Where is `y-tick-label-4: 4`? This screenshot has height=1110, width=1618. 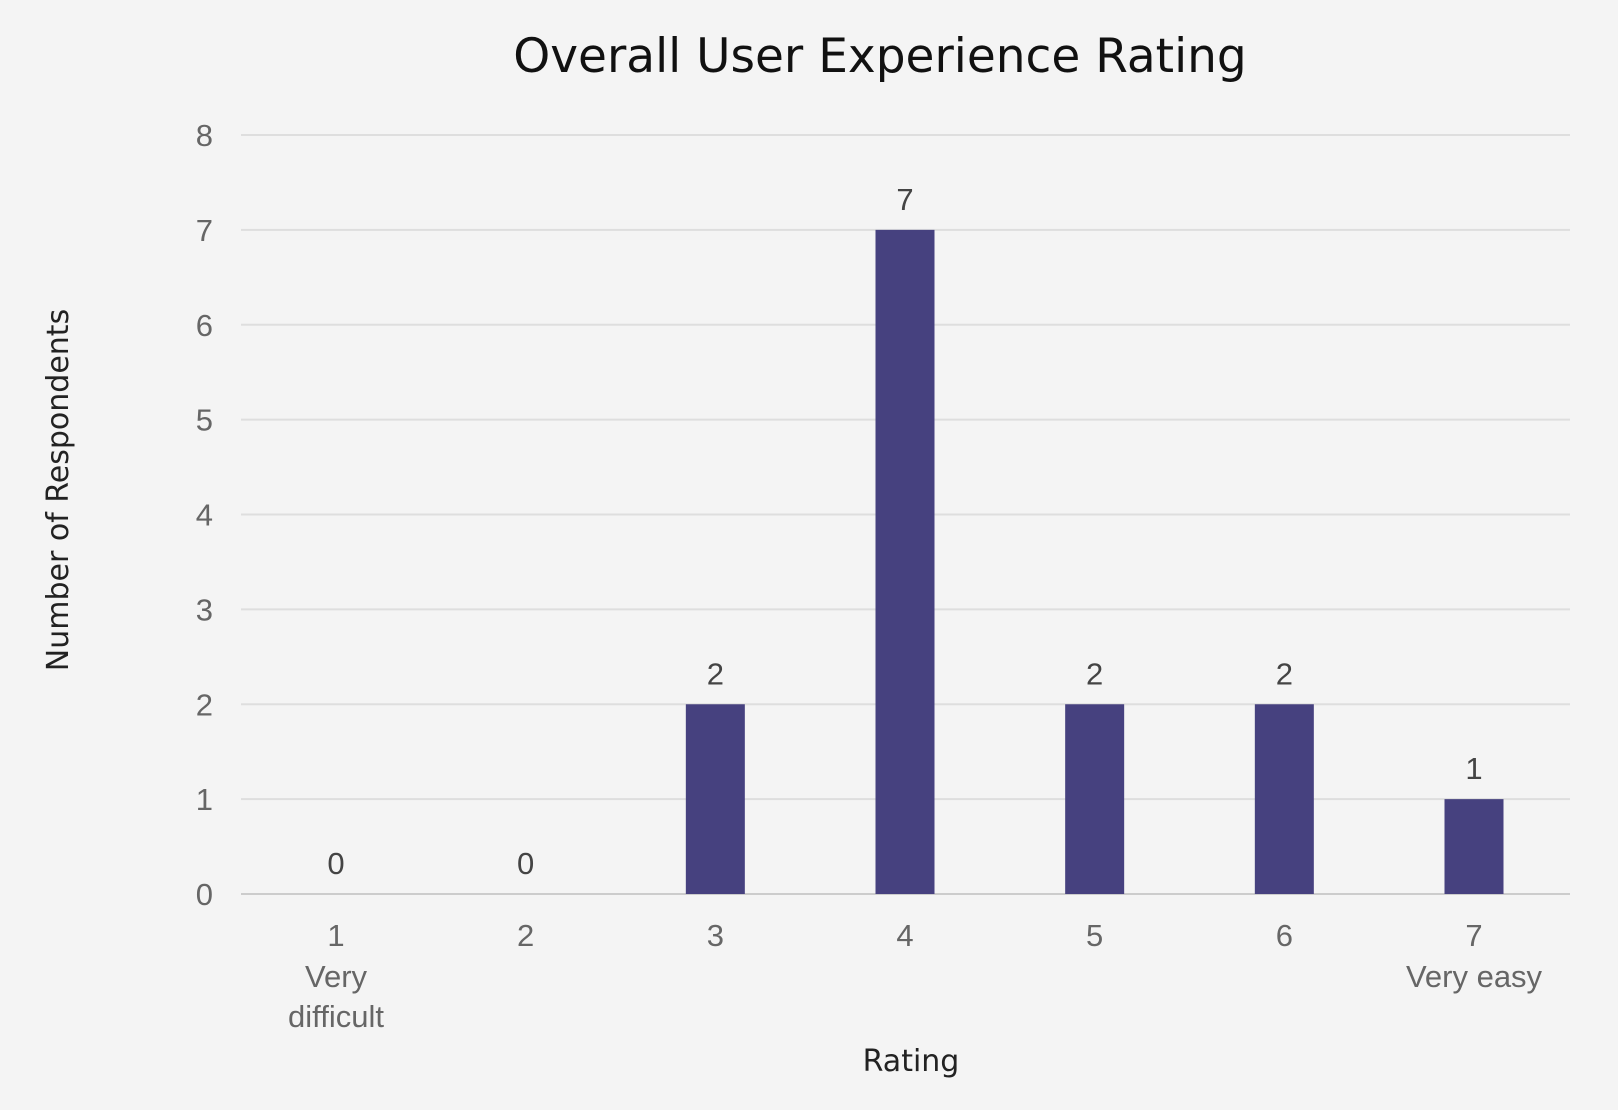
y-tick-label-4: 4 is located at coordinates (204, 515).